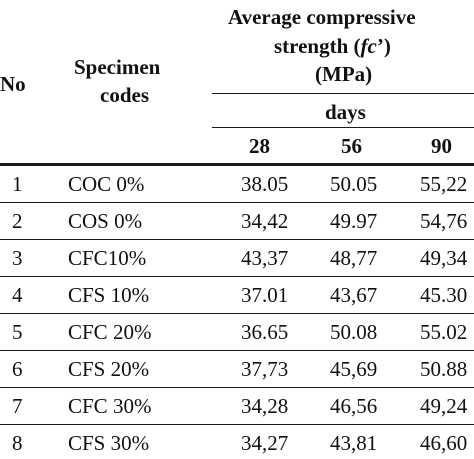 The image size is (474, 459). Describe the element at coordinates (124, 95) in the screenshot. I see `header-specimen-line2: codes` at that location.